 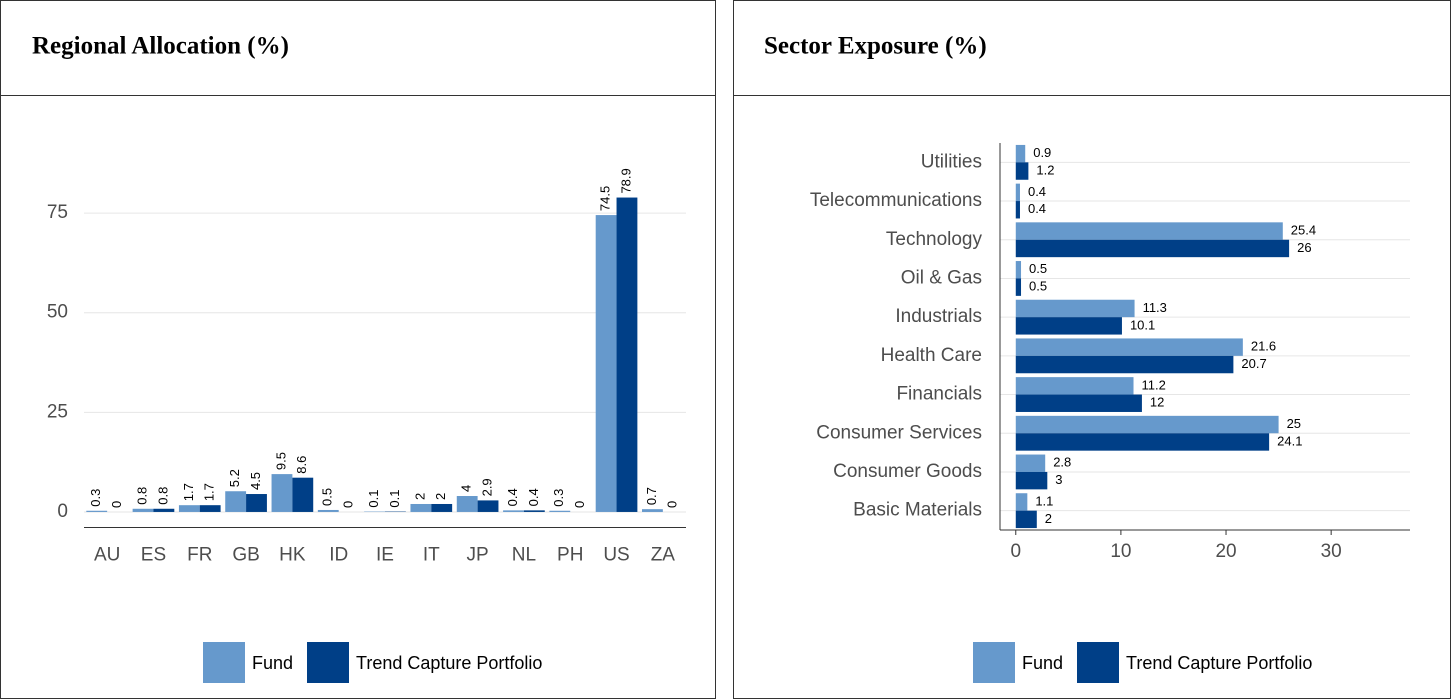 I want to click on data-label: 12, so click(x=1157, y=402).